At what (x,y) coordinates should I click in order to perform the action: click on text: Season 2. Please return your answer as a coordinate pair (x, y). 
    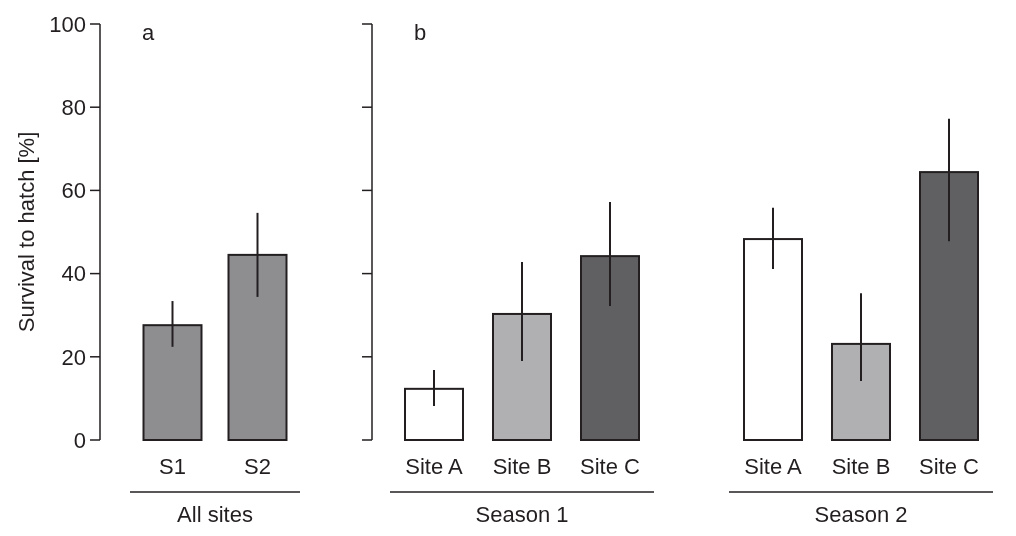
    Looking at the image, I should click on (861, 514).